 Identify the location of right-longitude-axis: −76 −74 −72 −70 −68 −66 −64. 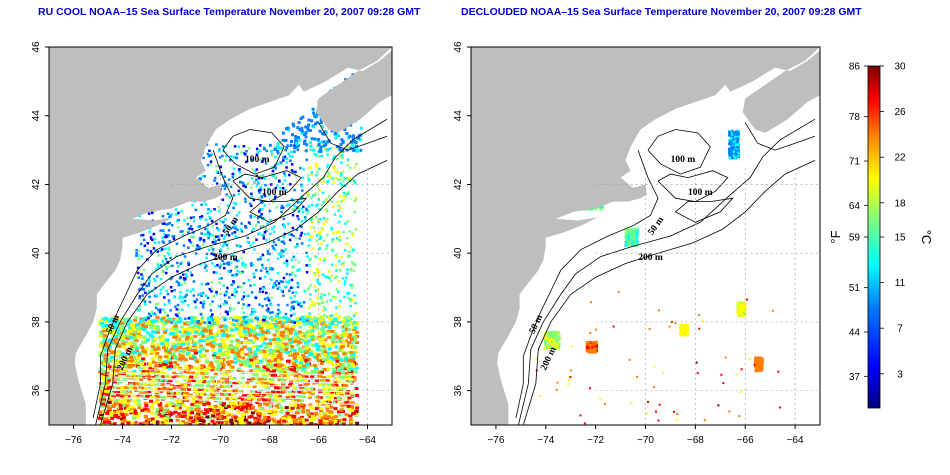
(645, 435).